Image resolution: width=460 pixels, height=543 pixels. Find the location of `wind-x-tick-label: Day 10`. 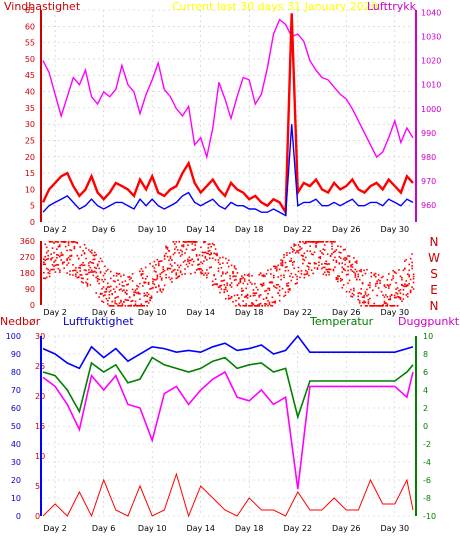

wind-x-tick-label: Day 10 is located at coordinates (152, 229).